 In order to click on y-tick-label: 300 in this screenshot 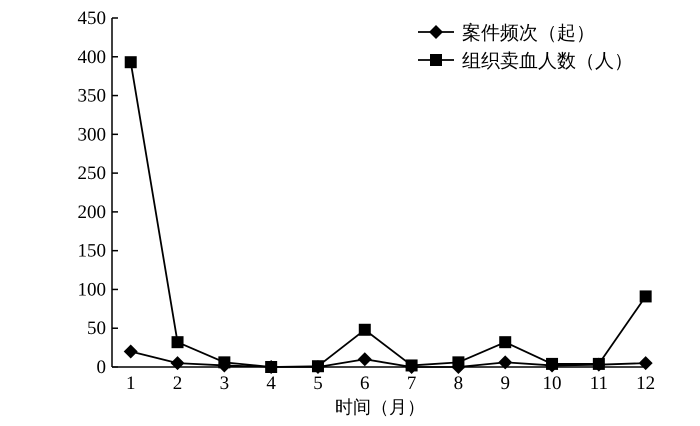, I will do `click(92, 135)`.